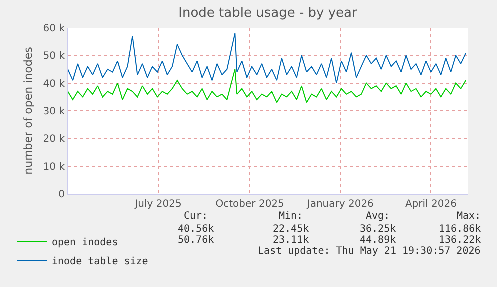 This screenshot has width=497, height=287. I want to click on text: Last update: Thu May 21 19:30:57 2026, so click(369, 251).